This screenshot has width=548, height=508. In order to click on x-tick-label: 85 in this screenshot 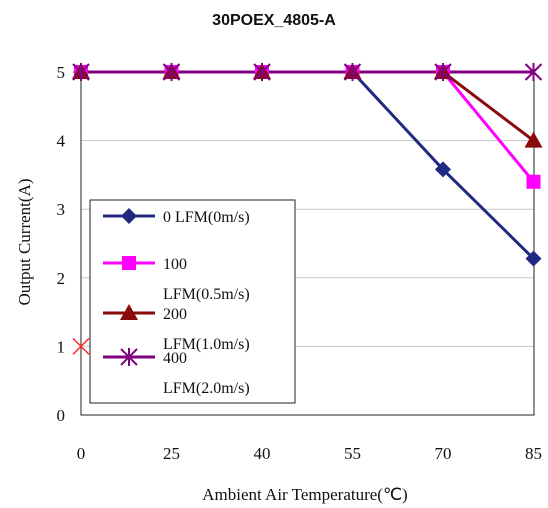, I will do `click(533, 453)`.